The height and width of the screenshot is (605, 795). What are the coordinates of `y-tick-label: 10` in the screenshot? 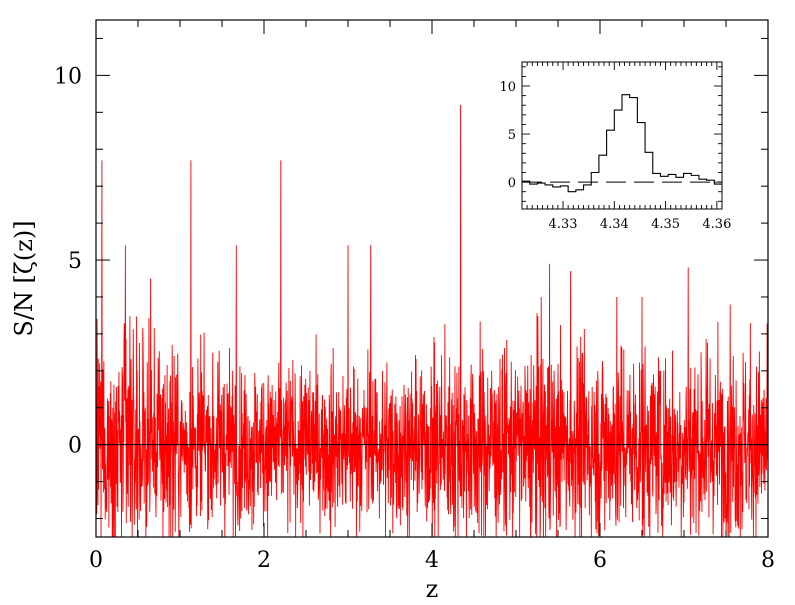 It's located at (68, 76).